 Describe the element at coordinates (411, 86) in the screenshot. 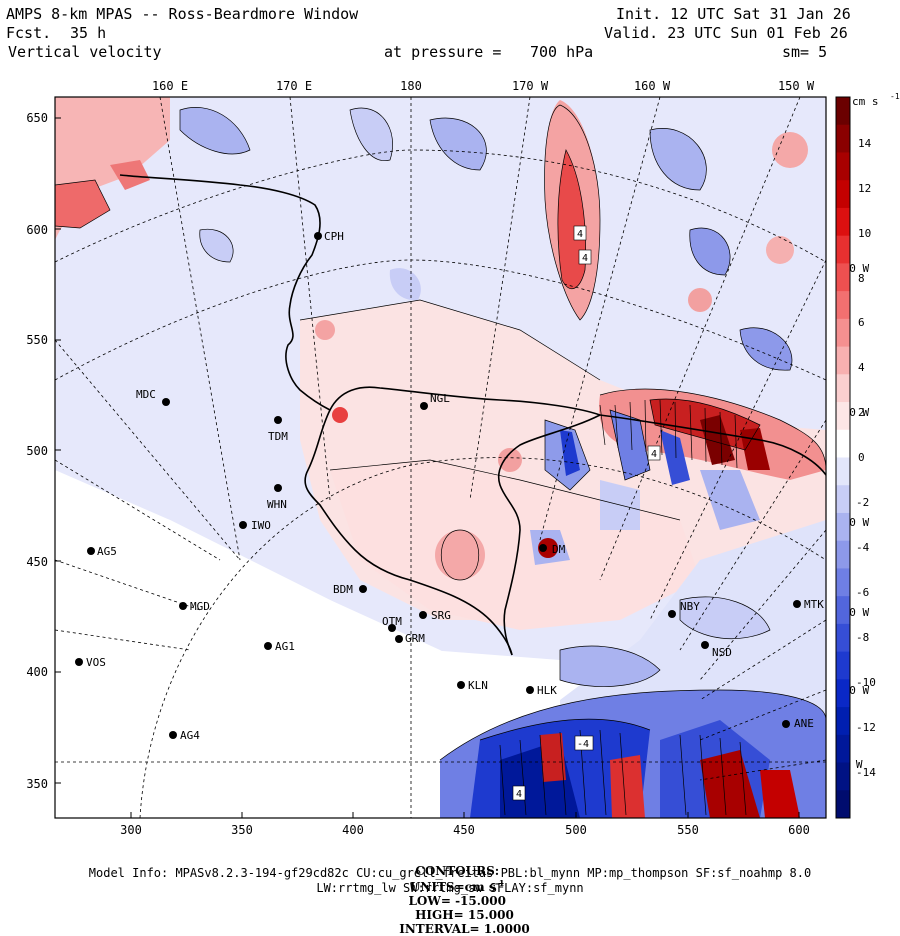

I see `top-tick-label: 180` at that location.